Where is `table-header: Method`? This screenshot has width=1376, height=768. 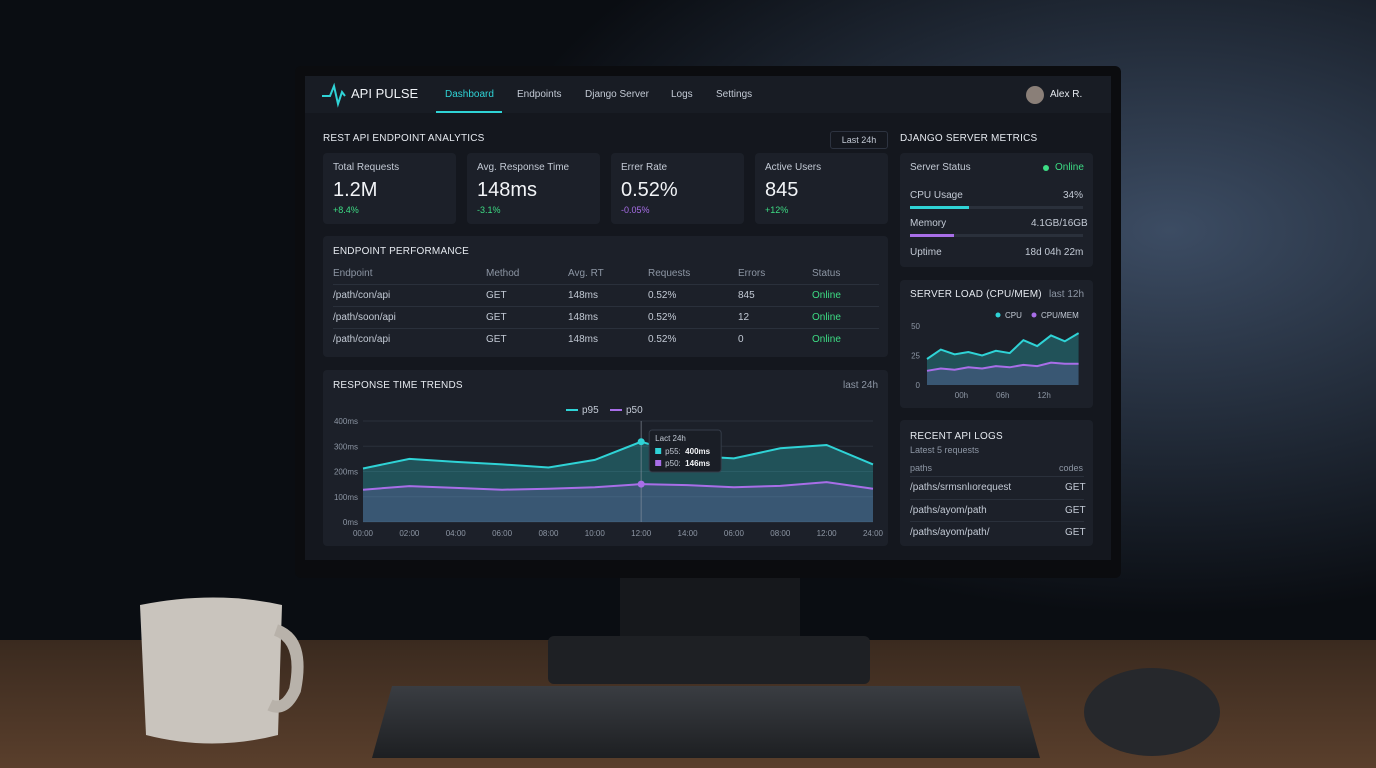
table-header: Method is located at coordinates (503, 273).